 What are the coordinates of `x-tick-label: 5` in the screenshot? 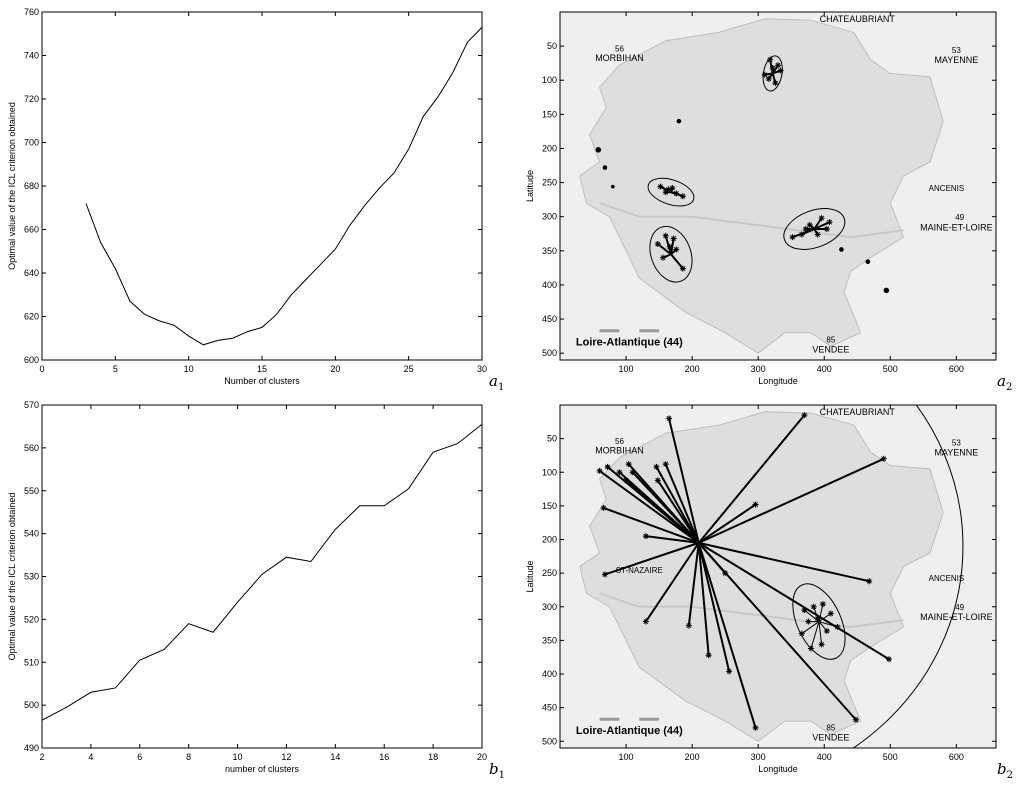 It's located at (115, 369).